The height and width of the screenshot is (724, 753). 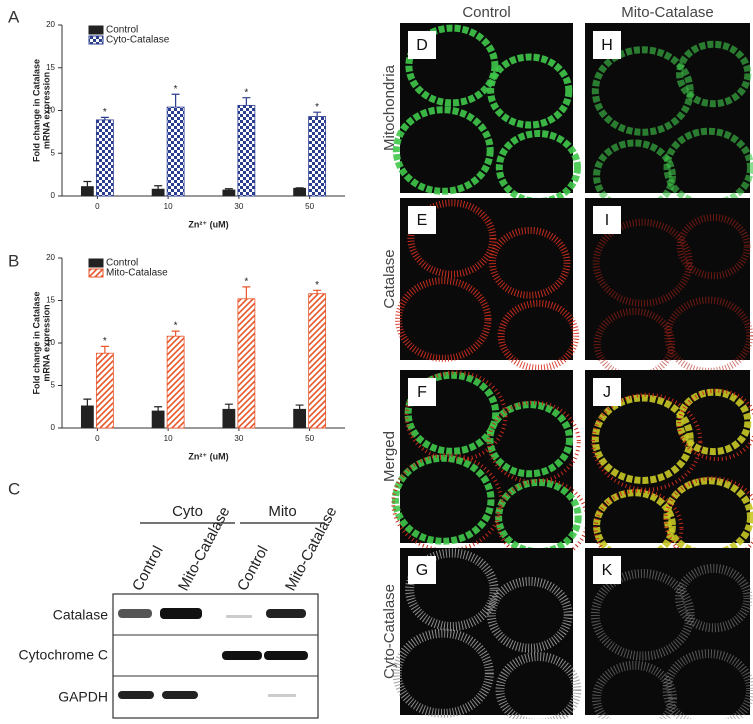 I want to click on panel-letter: K, so click(x=607, y=570).